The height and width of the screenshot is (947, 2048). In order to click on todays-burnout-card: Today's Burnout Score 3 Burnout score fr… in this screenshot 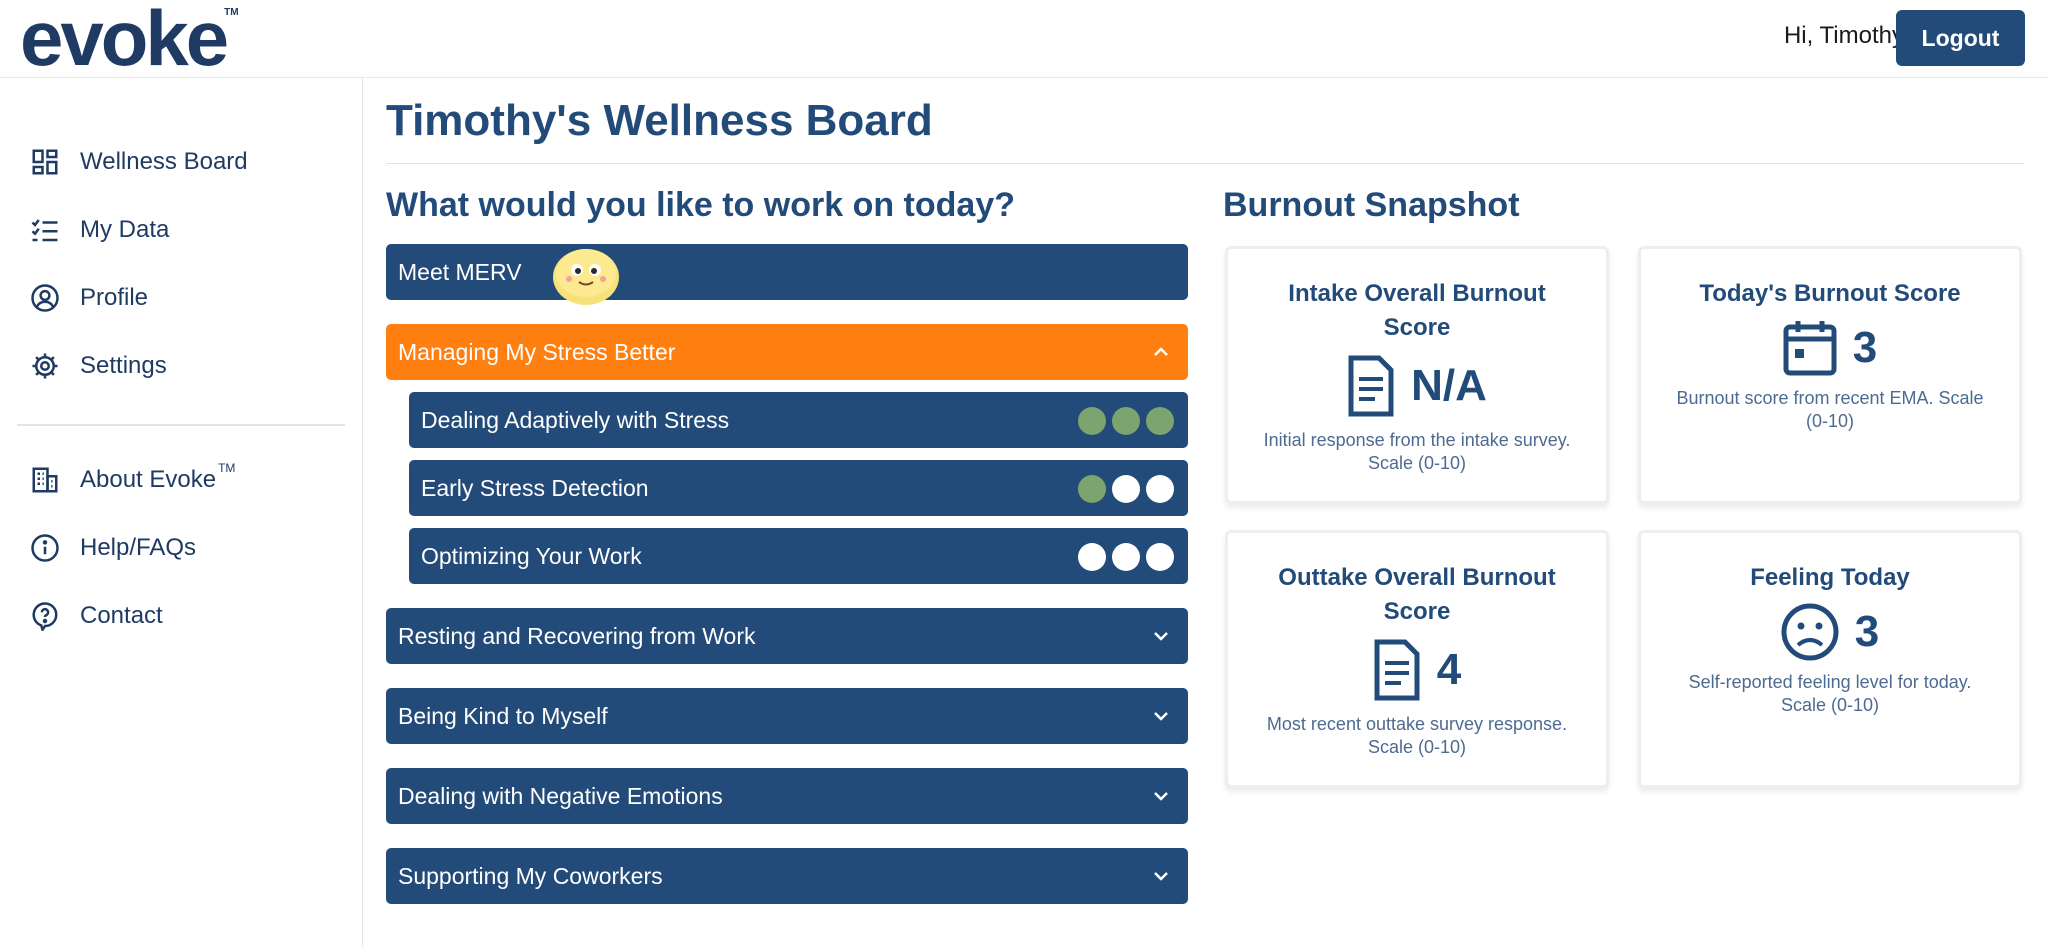, I will do `click(1830, 375)`.